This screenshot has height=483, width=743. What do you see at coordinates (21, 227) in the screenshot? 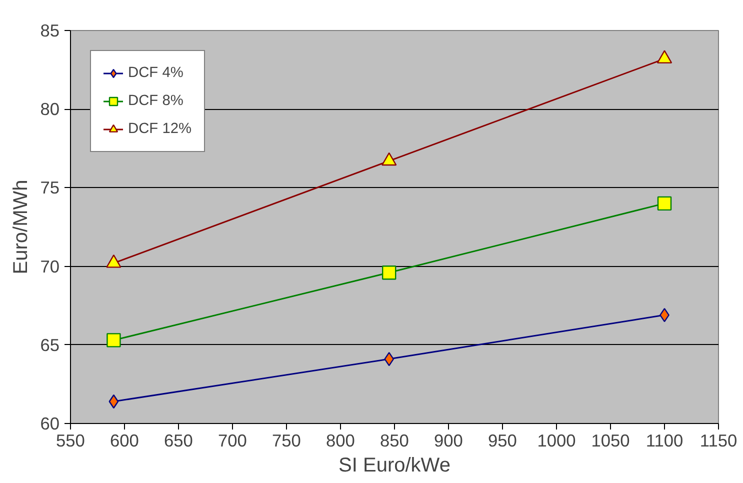
I see `y-axis-title: Euro/MWh` at bounding box center [21, 227].